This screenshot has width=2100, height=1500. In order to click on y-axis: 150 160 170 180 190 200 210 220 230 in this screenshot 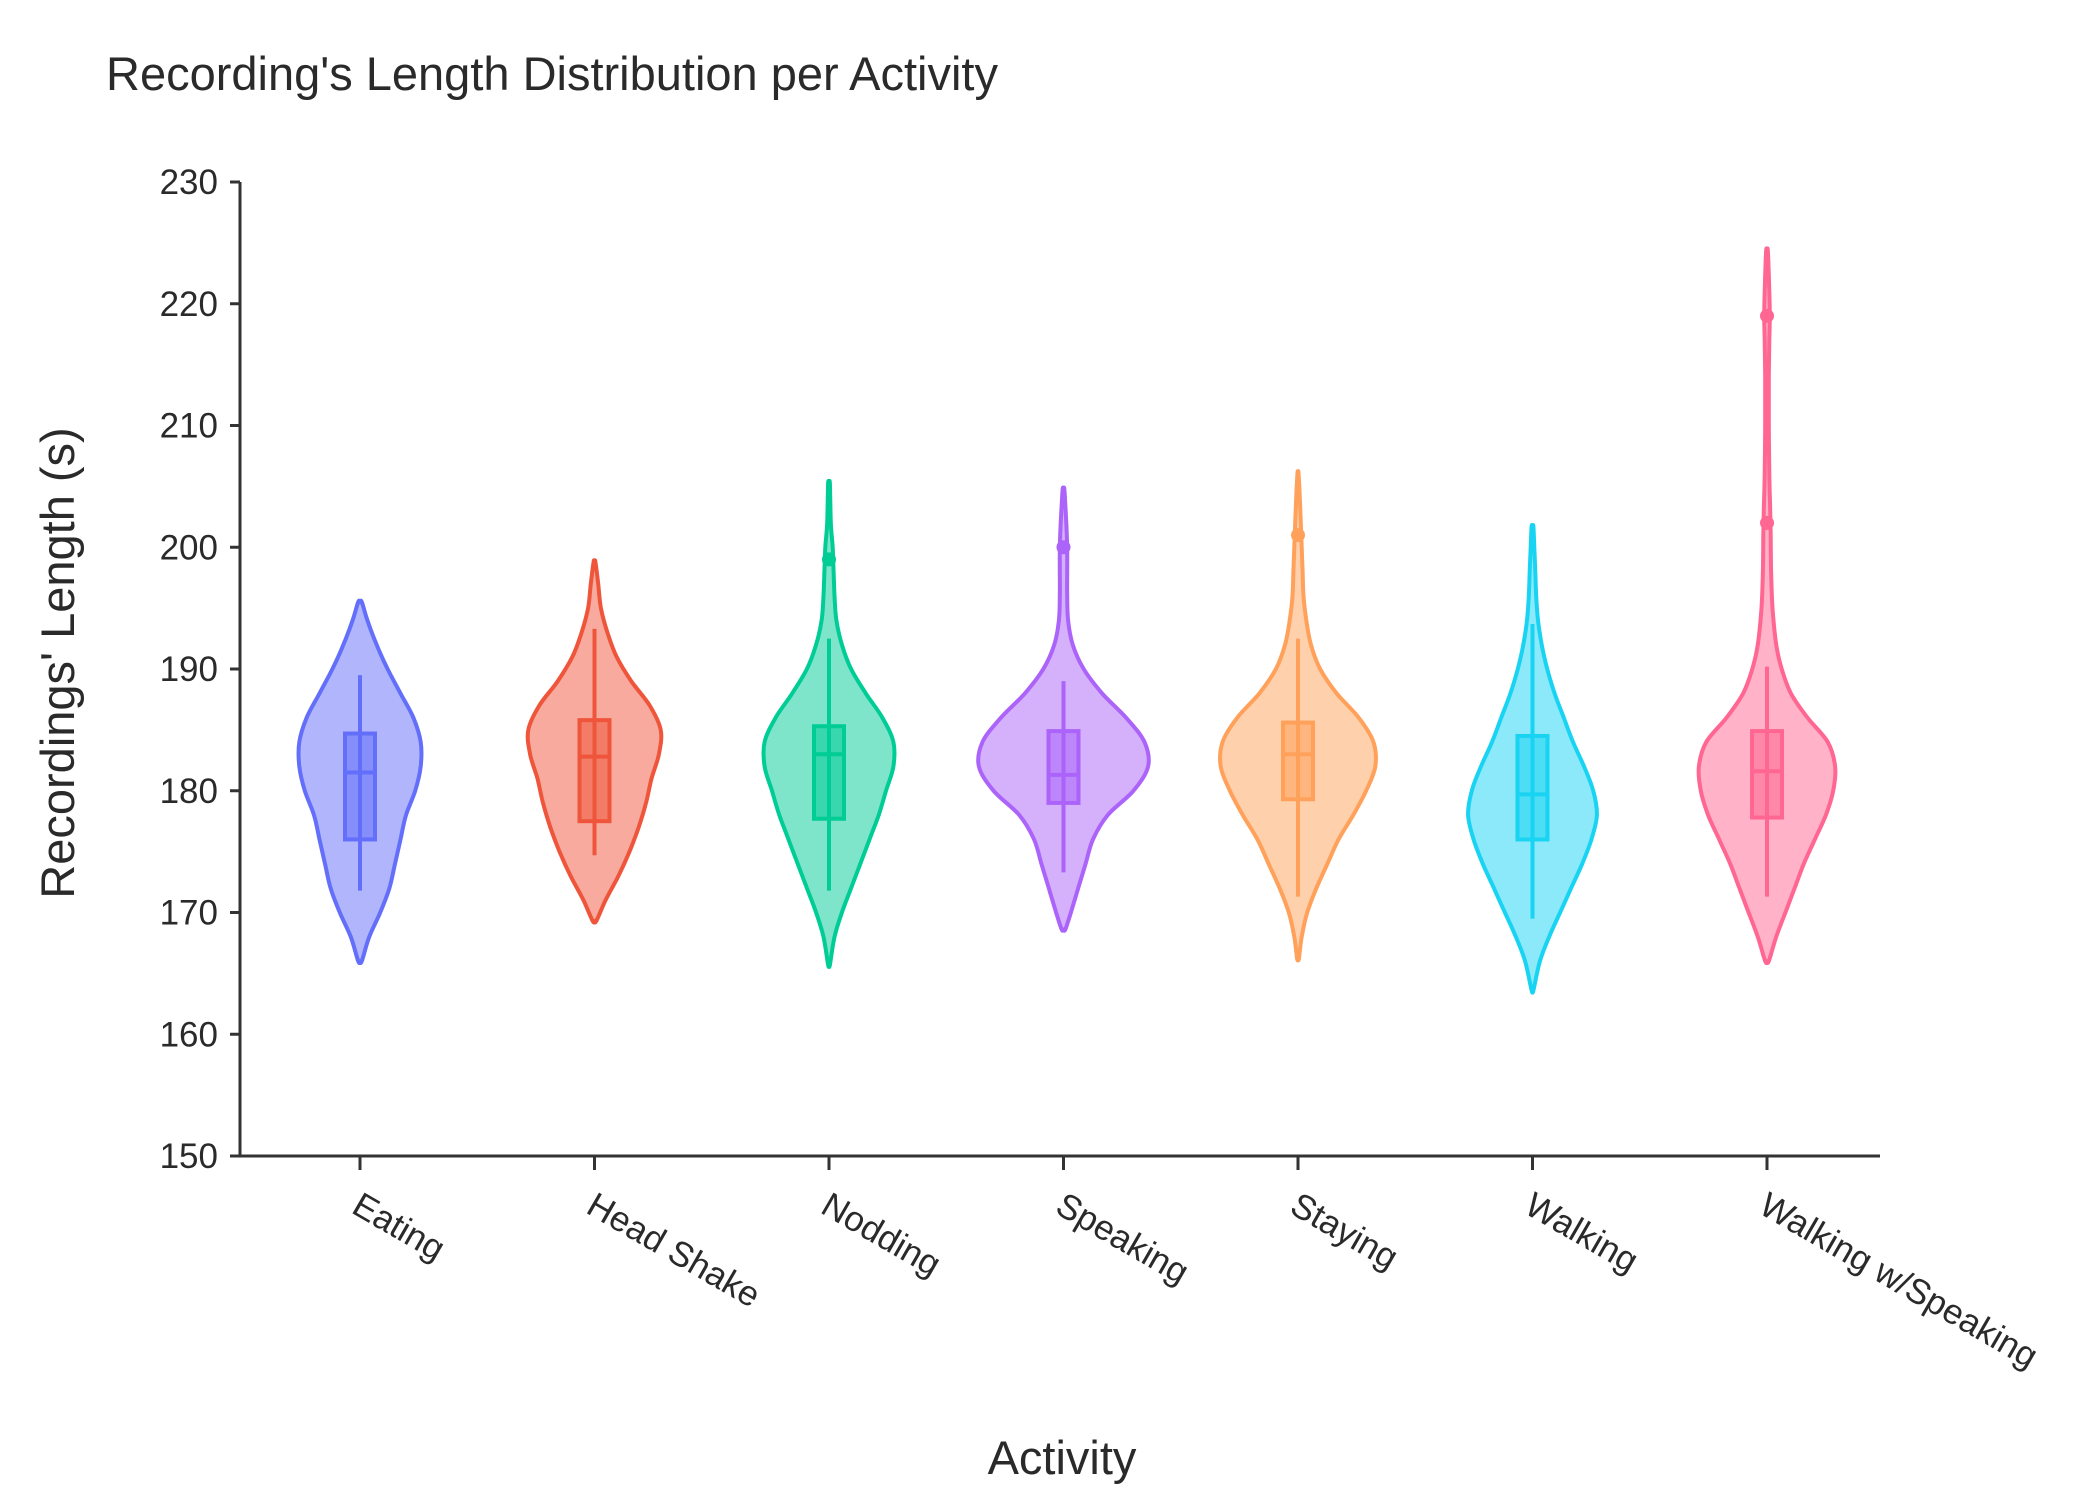, I will do `click(201, 669)`.